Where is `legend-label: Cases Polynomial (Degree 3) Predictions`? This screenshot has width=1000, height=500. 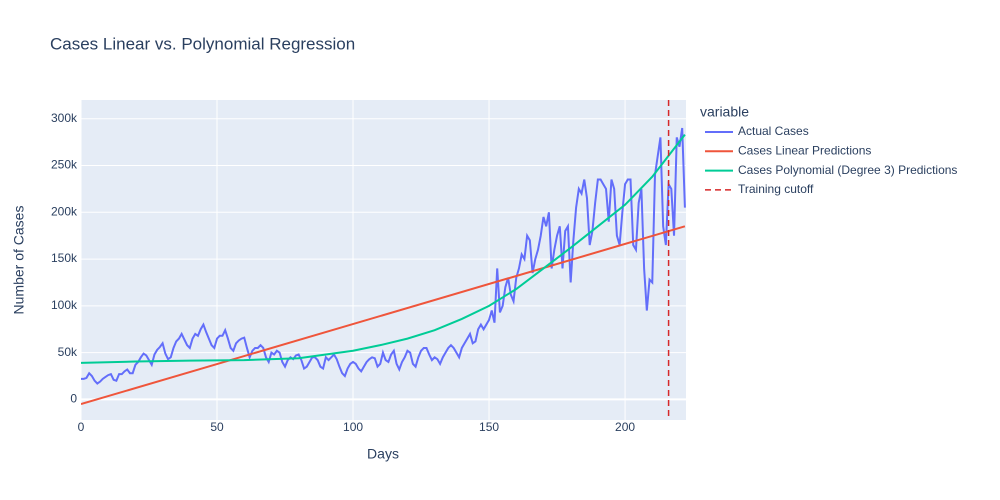
legend-label: Cases Polynomial (Degree 3) Predictions is located at coordinates (847, 170).